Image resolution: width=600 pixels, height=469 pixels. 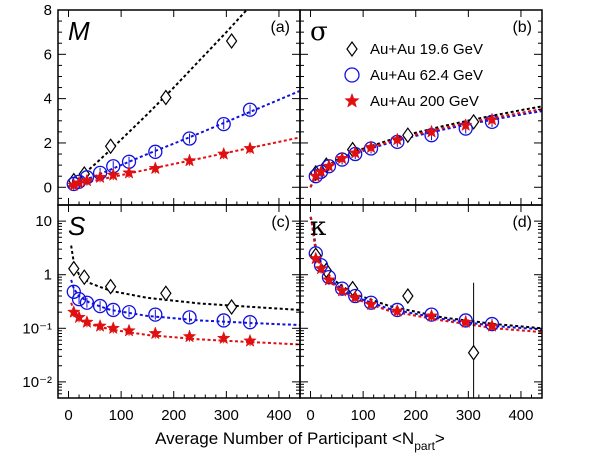 I want to click on panel-d-symbol: κ, so click(x=318, y=227).